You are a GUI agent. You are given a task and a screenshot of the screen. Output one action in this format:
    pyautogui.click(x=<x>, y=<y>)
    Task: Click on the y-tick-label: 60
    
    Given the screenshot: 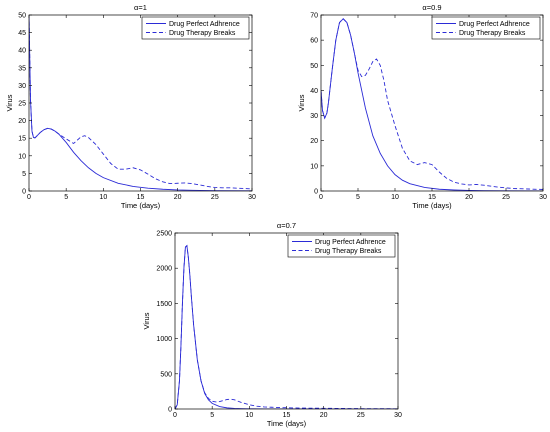 What is the action you would take?
    pyautogui.click(x=314, y=41)
    